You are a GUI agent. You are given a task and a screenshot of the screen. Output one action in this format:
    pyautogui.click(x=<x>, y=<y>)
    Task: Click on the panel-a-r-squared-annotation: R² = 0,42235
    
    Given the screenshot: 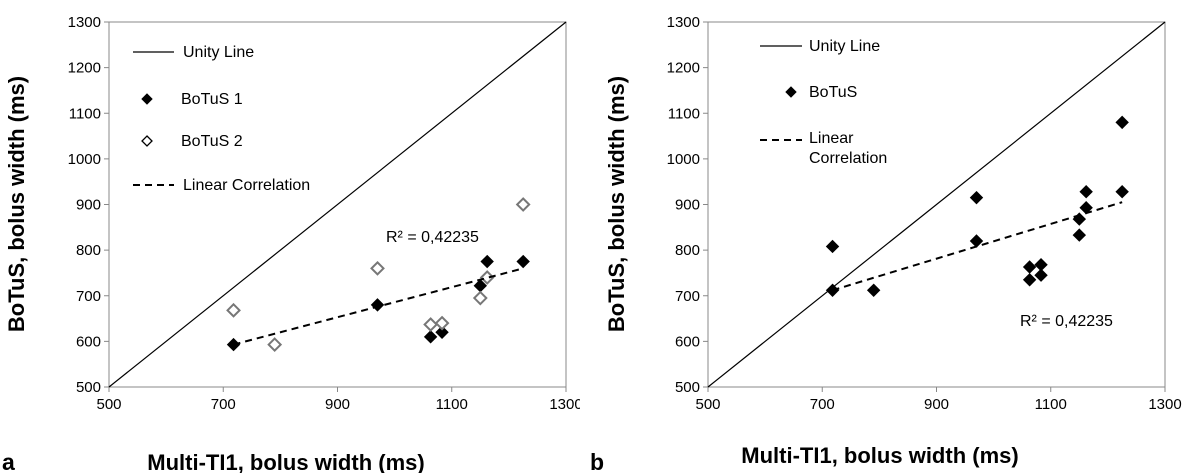 What is the action you would take?
    pyautogui.click(x=432, y=237)
    